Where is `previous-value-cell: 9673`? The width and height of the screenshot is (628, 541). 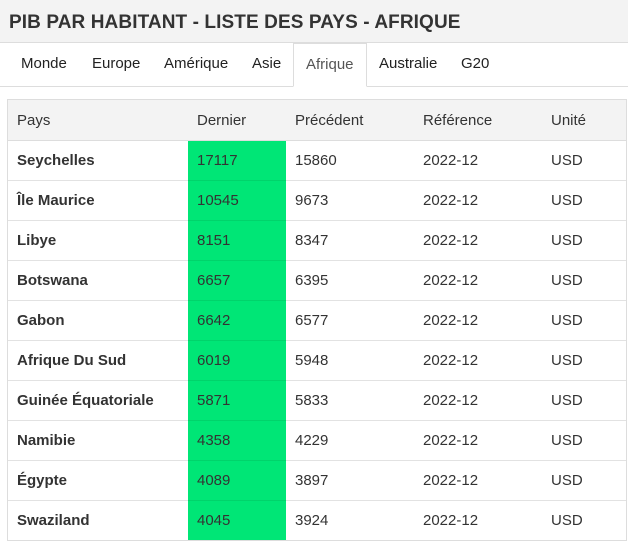
previous-value-cell: 9673 is located at coordinates (350, 200).